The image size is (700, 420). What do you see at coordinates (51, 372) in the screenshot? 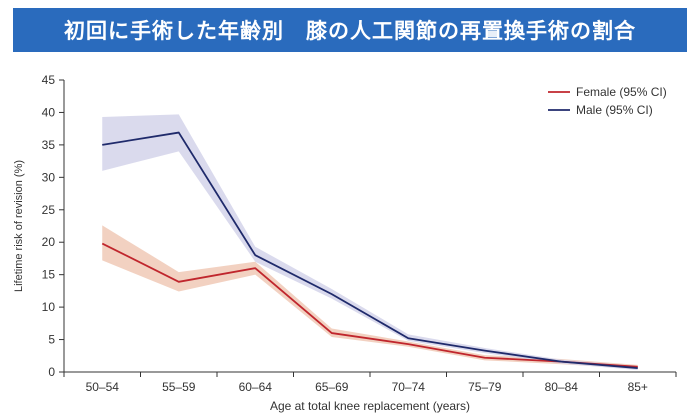
I see `y-tick-label: 0` at bounding box center [51, 372].